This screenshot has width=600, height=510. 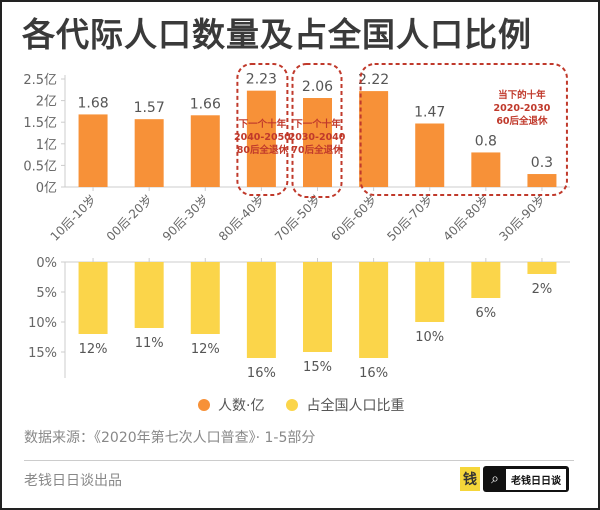 What do you see at coordinates (486, 313) in the screenshot?
I see `data-label-share: 6%` at bounding box center [486, 313].